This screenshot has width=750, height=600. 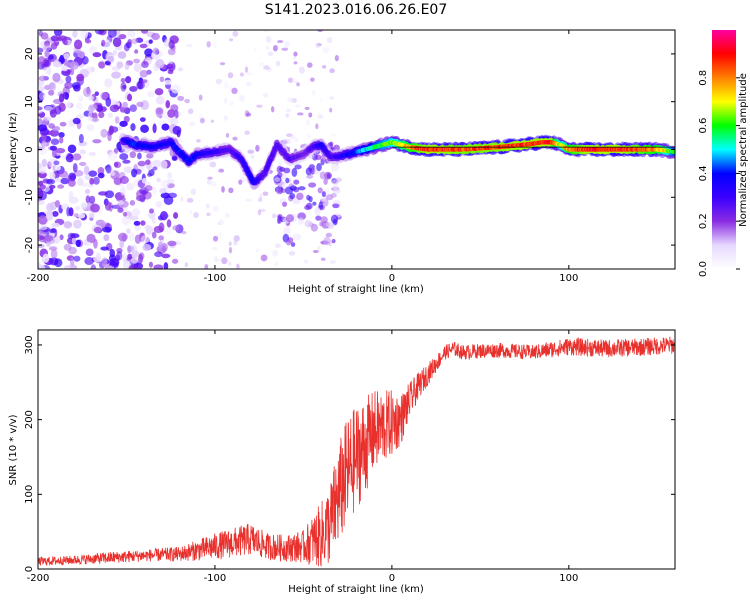 What do you see at coordinates (673, 152) in the screenshot?
I see `spectrogram-ridge-core` at bounding box center [673, 152].